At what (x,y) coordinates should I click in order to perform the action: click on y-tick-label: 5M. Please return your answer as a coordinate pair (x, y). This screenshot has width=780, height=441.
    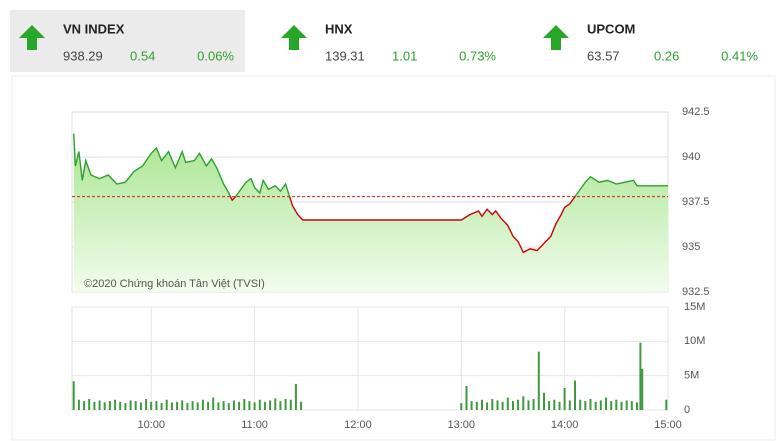
    Looking at the image, I should click on (691, 376).